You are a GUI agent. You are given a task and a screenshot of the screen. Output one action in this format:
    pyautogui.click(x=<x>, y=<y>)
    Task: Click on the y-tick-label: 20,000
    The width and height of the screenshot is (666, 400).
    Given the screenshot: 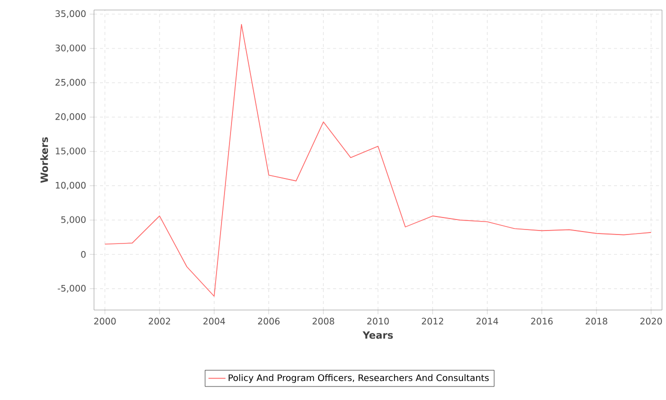 What is the action you would take?
    pyautogui.click(x=71, y=117)
    